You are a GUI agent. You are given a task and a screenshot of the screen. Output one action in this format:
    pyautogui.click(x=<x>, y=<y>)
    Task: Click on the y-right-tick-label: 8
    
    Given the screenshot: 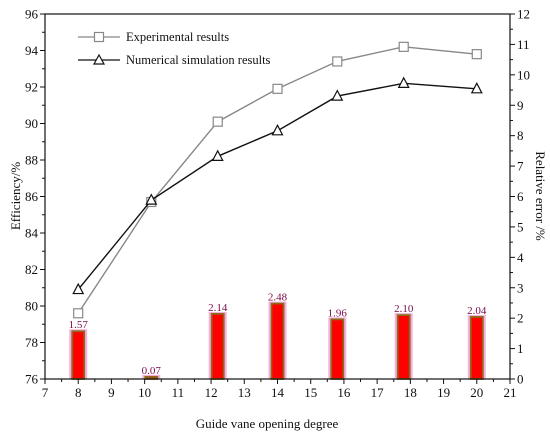 What is the action you would take?
    pyautogui.click(x=520, y=135)
    